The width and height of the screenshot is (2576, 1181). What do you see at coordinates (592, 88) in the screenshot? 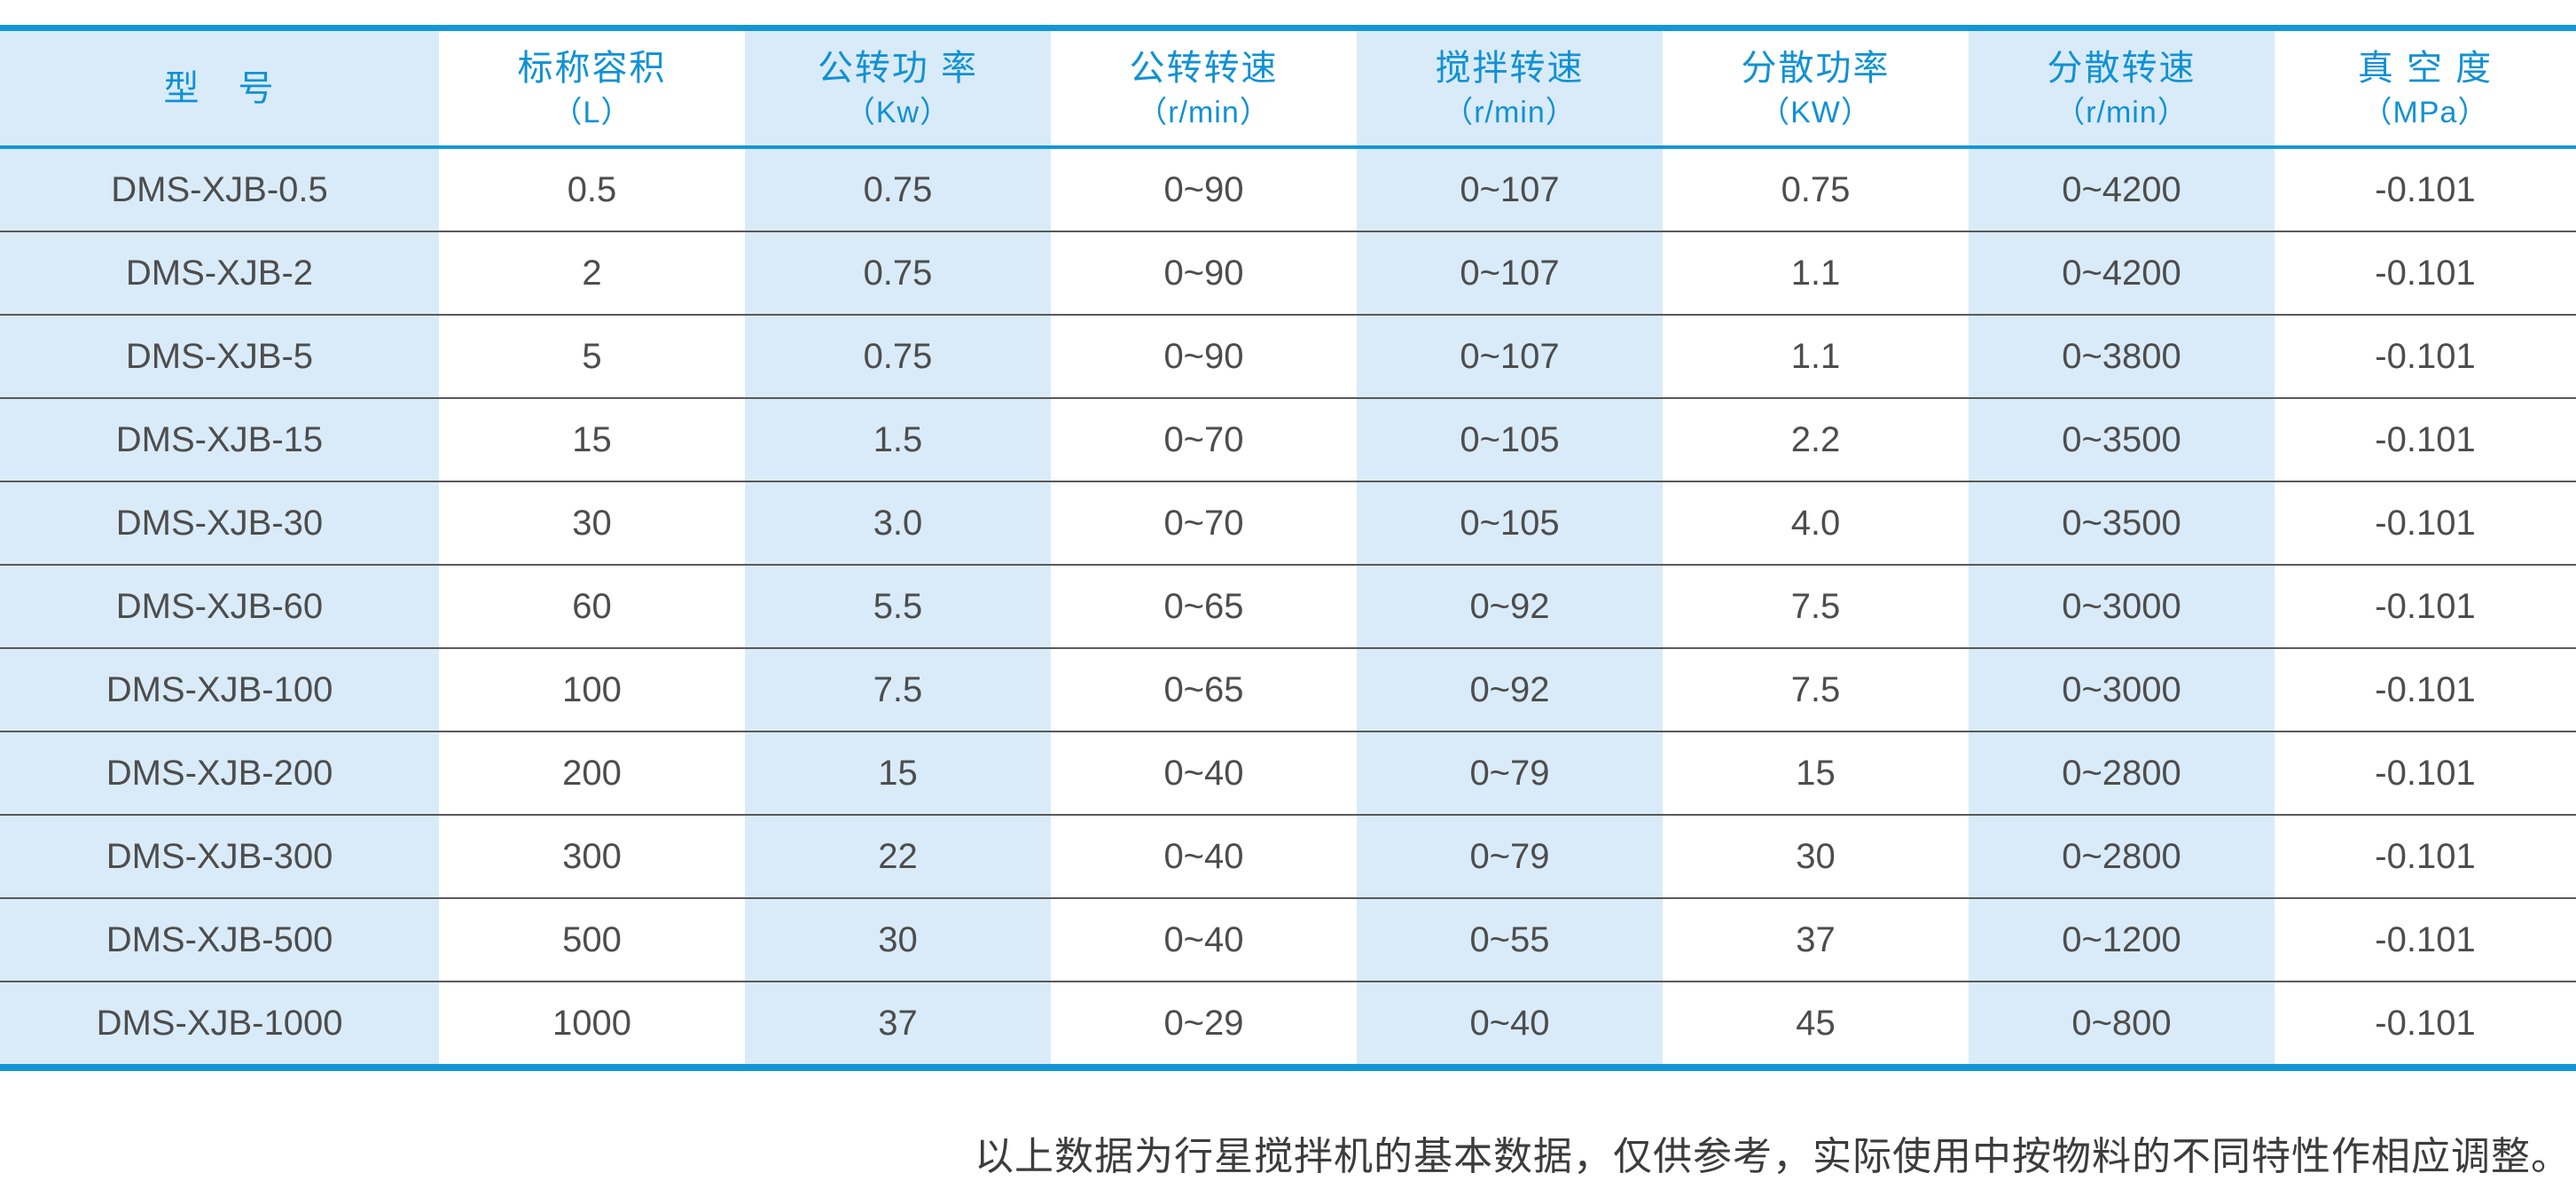
I see `column-header-nominal-capacity: 标称容积 （L）` at bounding box center [592, 88].